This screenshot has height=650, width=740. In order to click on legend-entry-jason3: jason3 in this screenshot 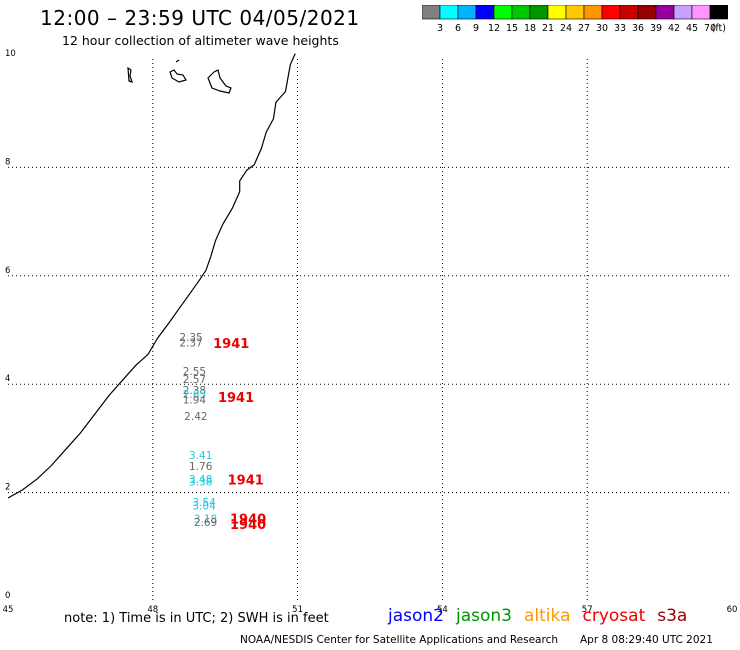, I will do `click(484, 616)`.